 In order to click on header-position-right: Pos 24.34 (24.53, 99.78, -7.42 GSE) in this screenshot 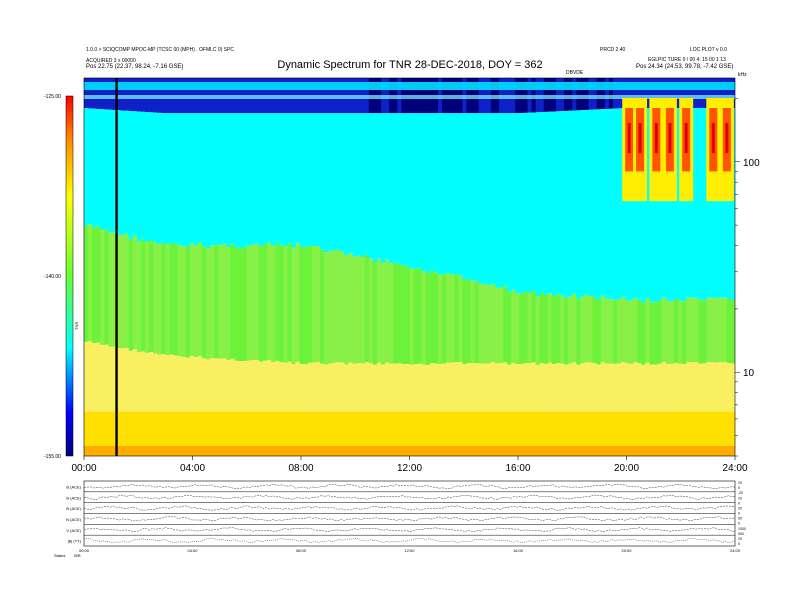, I will do `click(685, 67)`.